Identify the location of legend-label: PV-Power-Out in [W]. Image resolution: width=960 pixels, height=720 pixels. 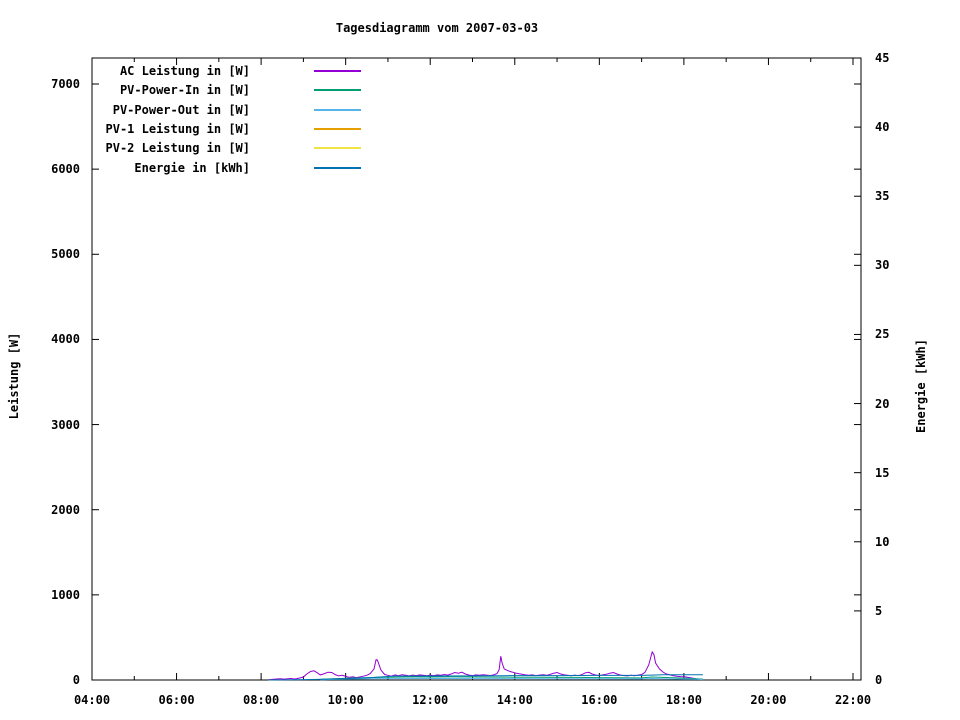
(181, 109).